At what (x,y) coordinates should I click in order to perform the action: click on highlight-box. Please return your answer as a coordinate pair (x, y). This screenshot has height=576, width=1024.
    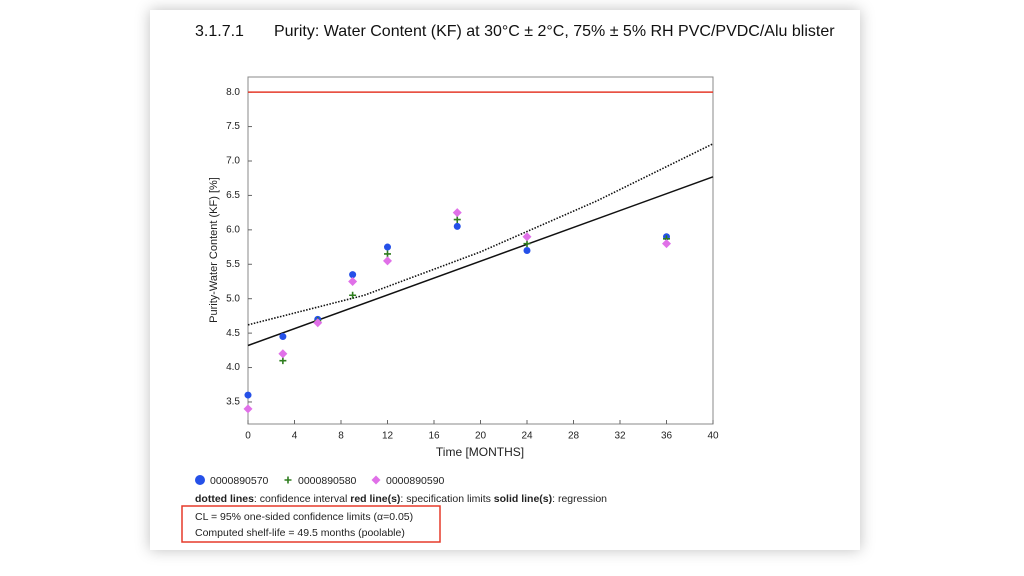
    Looking at the image, I should click on (311, 524).